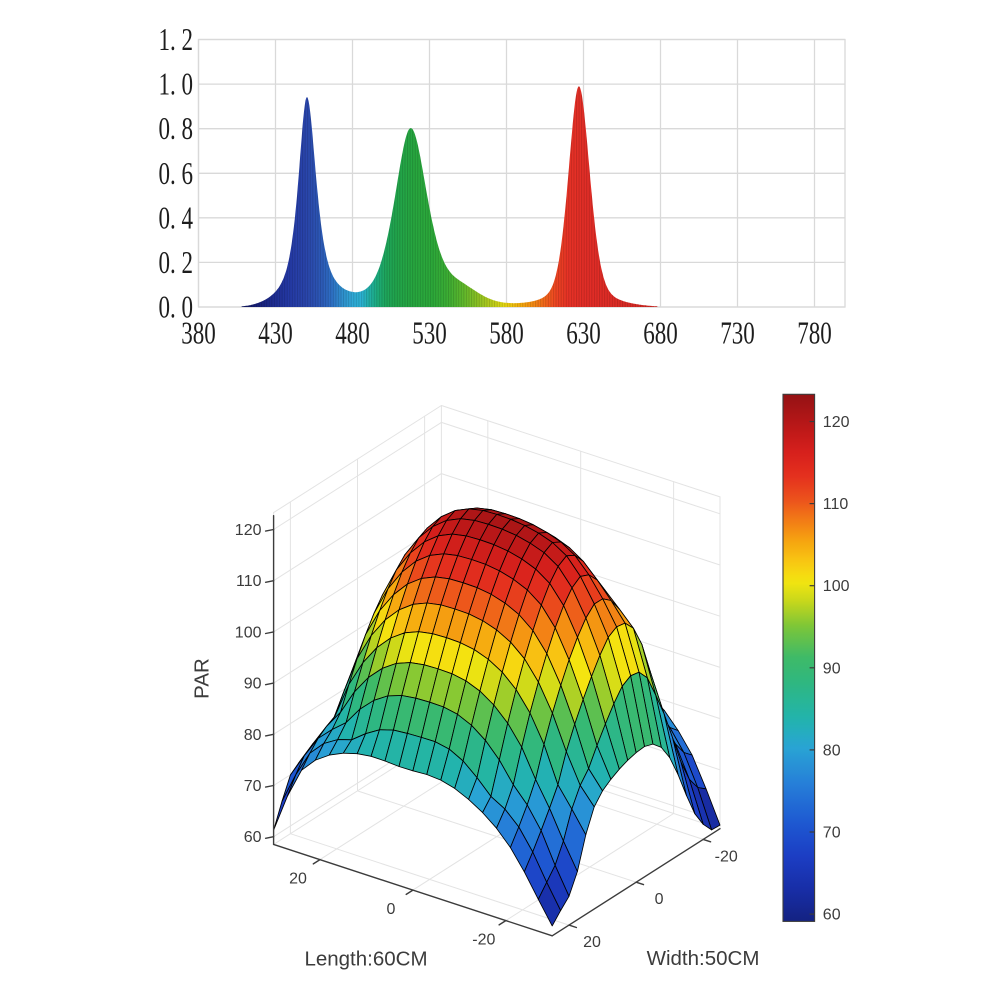 This screenshot has height=1000, width=1000. What do you see at coordinates (175, 308) in the screenshot?
I see `svg-text: 0. 0` at bounding box center [175, 308].